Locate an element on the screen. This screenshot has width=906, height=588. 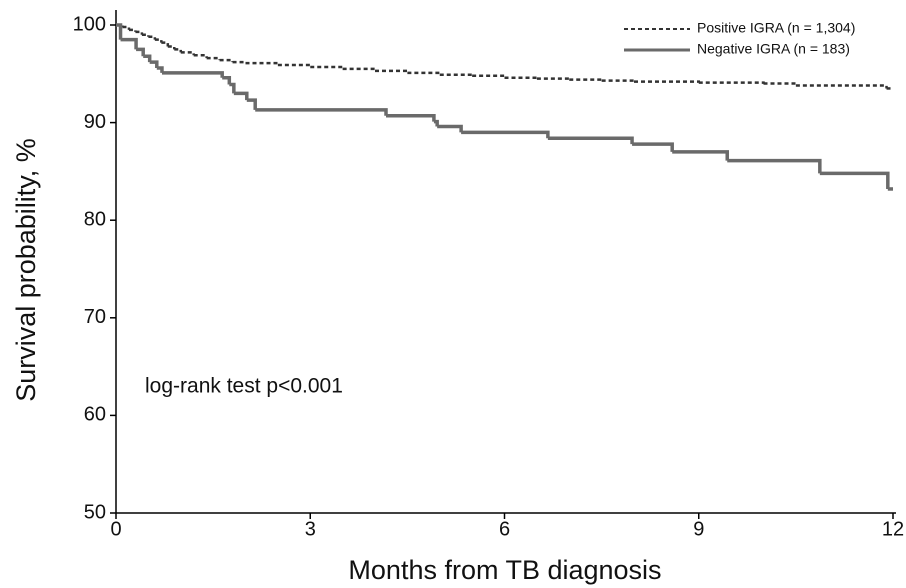
annotation: log-rank test p<0.001 is located at coordinates (244, 386).